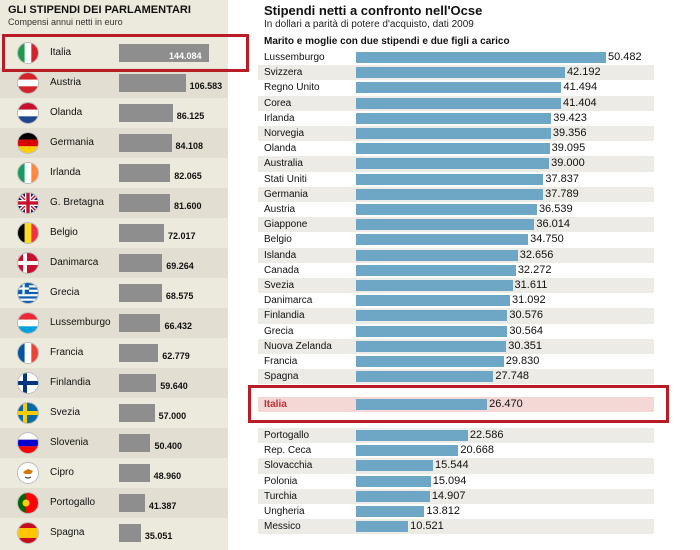 Image resolution: width=700 pixels, height=550 pixels. Describe the element at coordinates (275, 404) in the screenshot. I see `right-category-label: Italia` at that location.